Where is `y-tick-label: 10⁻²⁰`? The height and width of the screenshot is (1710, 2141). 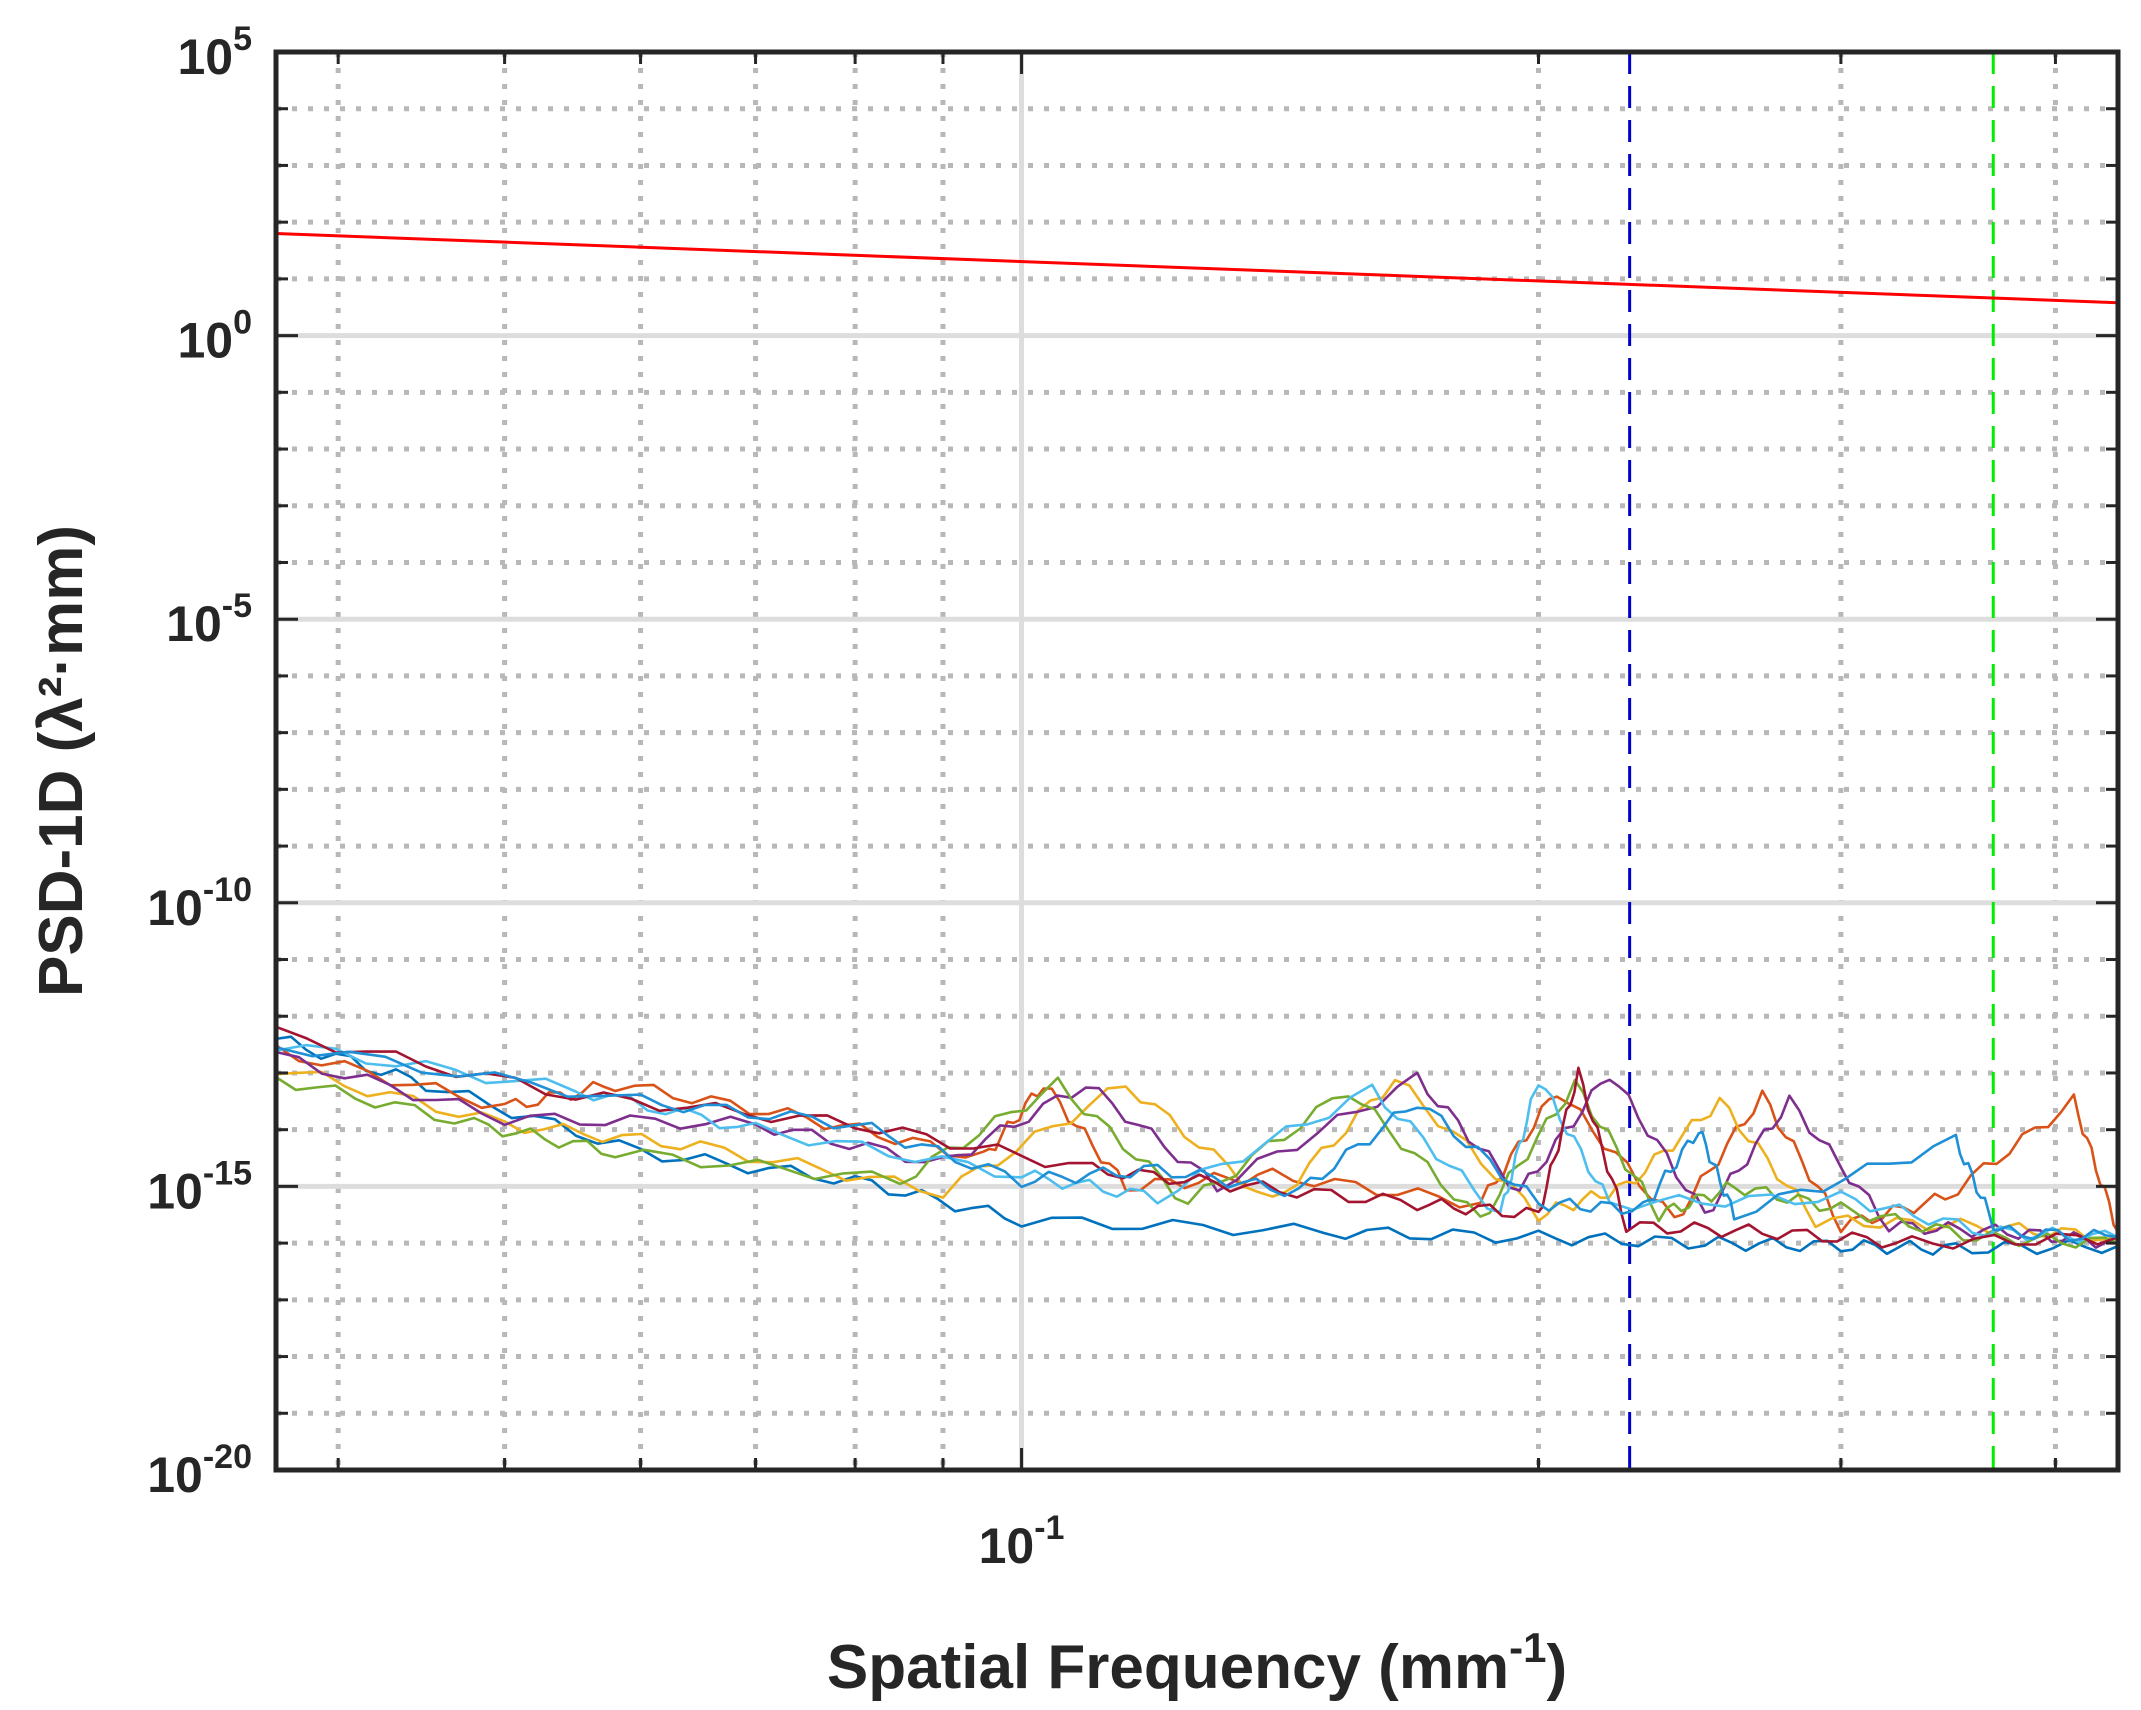 y-tick-label: 10⁻²⁰ is located at coordinates (199, 1470).